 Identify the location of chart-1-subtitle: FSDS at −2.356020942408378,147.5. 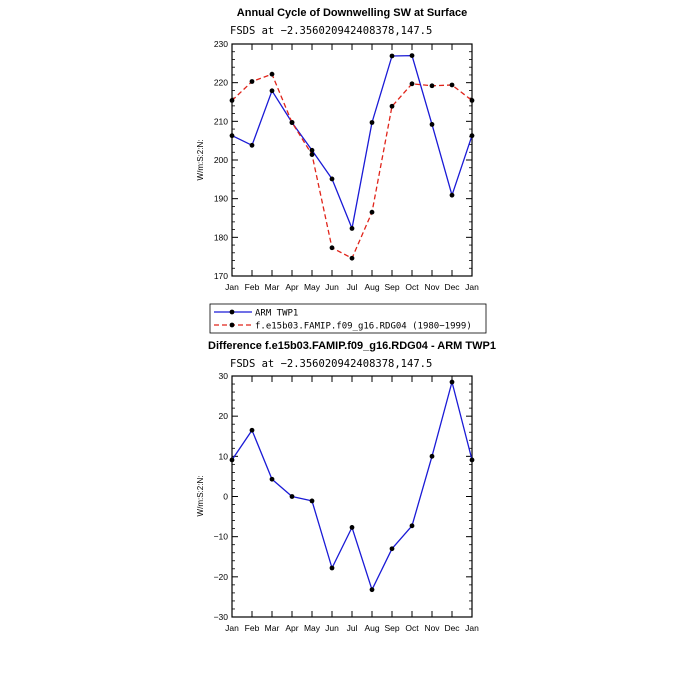
(331, 31).